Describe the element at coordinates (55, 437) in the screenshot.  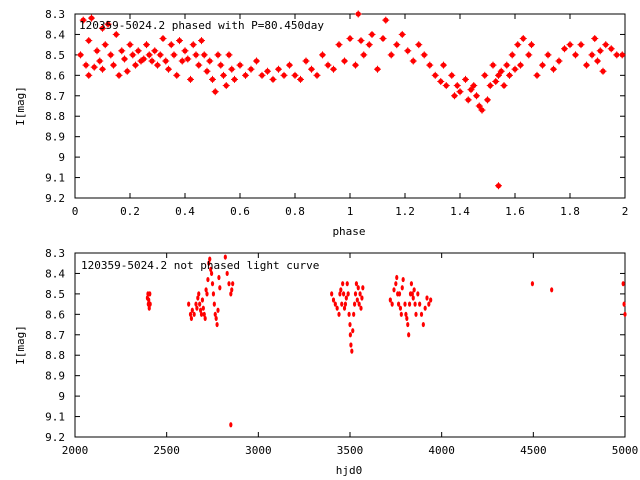
I see `y-tick-label: 9.2` at that location.